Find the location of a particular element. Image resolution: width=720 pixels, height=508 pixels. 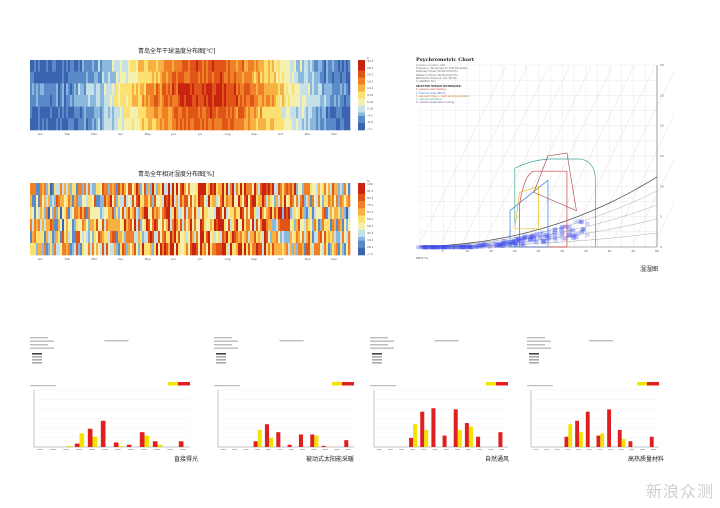

psychro-y-tick: 0 is located at coordinates (661, 247).